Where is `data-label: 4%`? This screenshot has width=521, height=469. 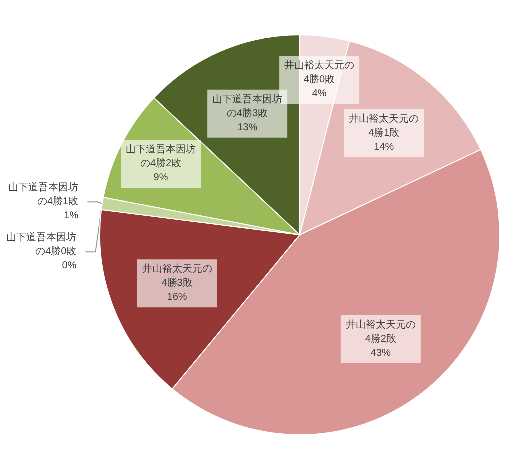
data-label: 4% is located at coordinates (319, 94).